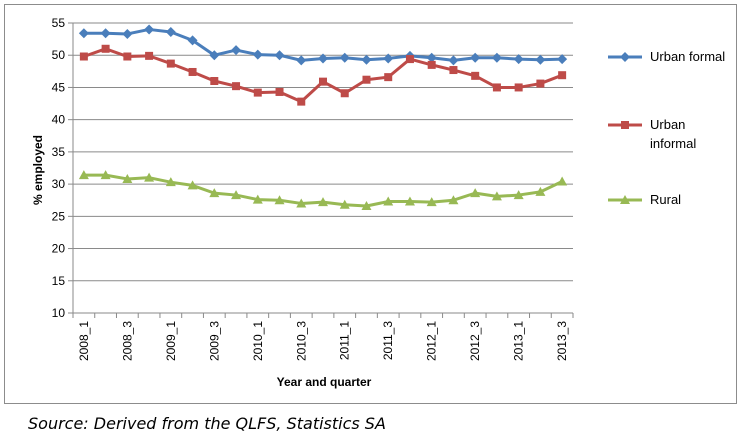 The width and height of the screenshot is (743, 441). I want to click on x-tick-label: 2008_1, so click(84, 341).